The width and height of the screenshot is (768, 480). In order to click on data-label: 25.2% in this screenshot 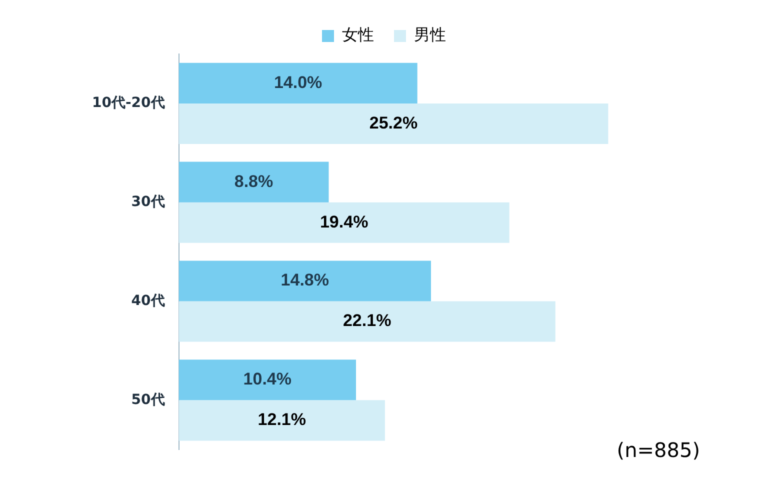, I will do `click(393, 122)`.